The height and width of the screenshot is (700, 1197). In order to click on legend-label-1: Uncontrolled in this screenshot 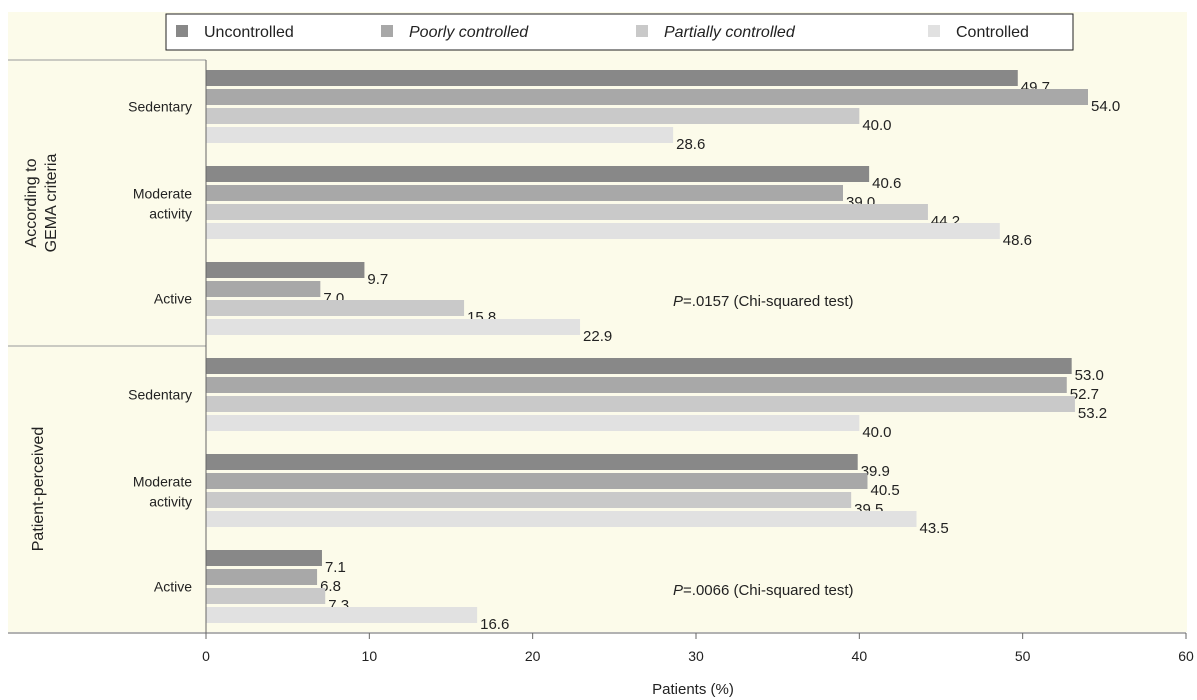, I will do `click(249, 32)`.